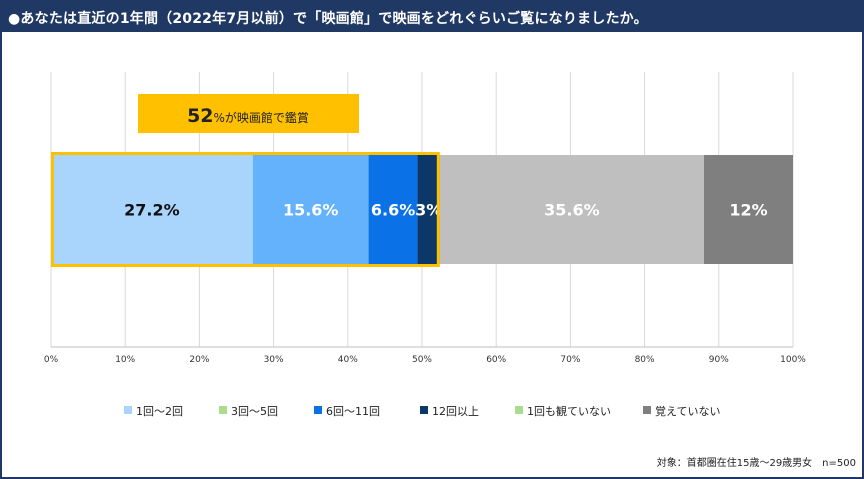 The width and height of the screenshot is (864, 479). What do you see at coordinates (125, 360) in the screenshot?
I see `x-tick-label: 10%` at bounding box center [125, 360].